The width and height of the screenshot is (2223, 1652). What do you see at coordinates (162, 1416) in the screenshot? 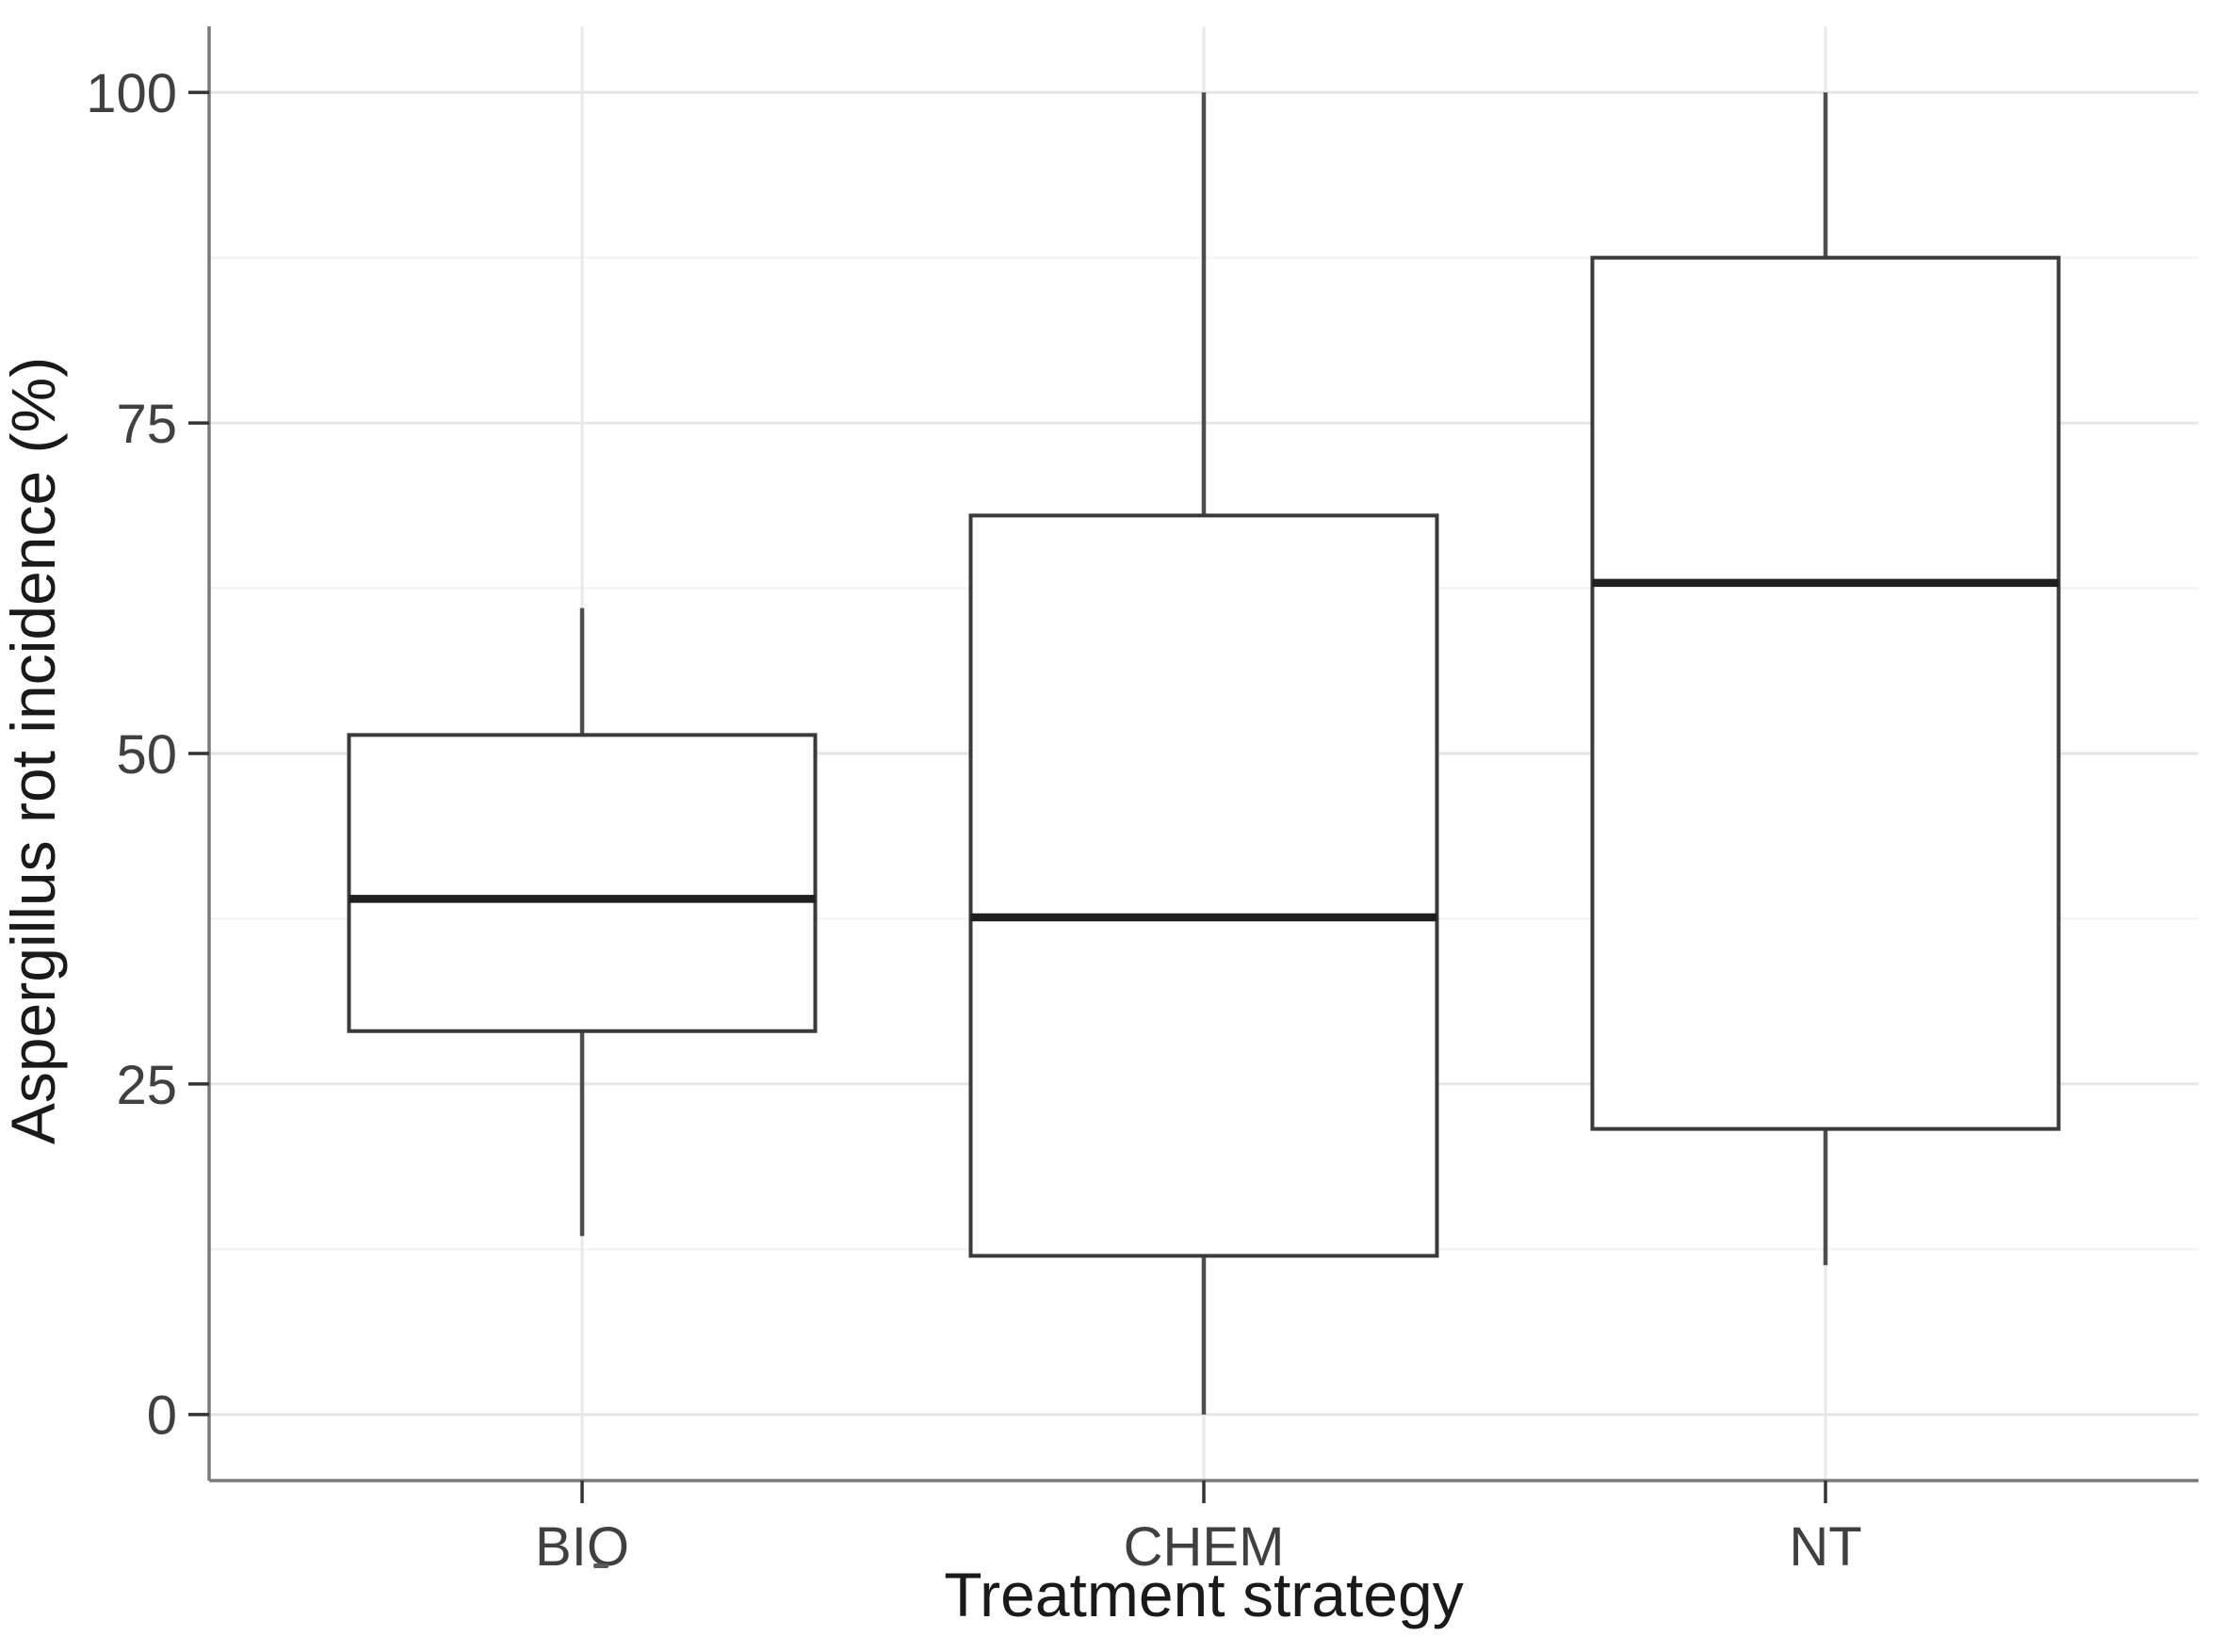
I see `y-tick-label: 0` at bounding box center [162, 1416].